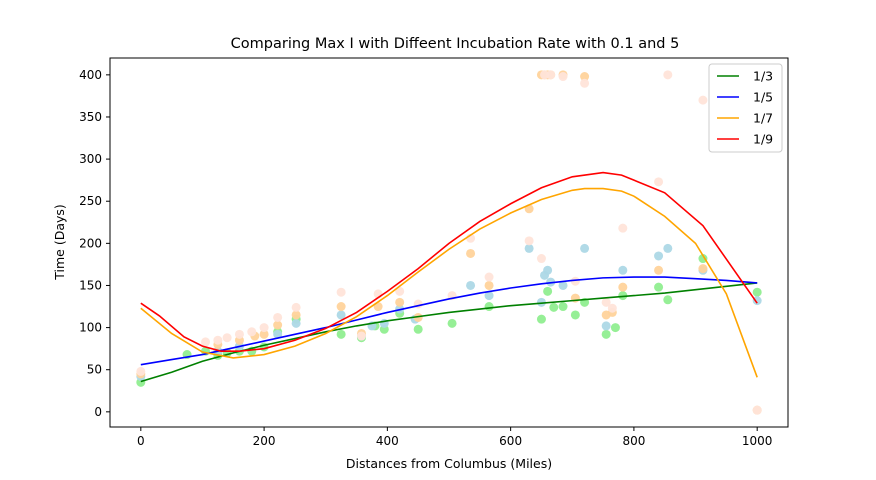 The width and height of the screenshot is (876, 480). Describe the element at coordinates (757, 441) in the screenshot. I see `x-tick-label: 1000` at that location.